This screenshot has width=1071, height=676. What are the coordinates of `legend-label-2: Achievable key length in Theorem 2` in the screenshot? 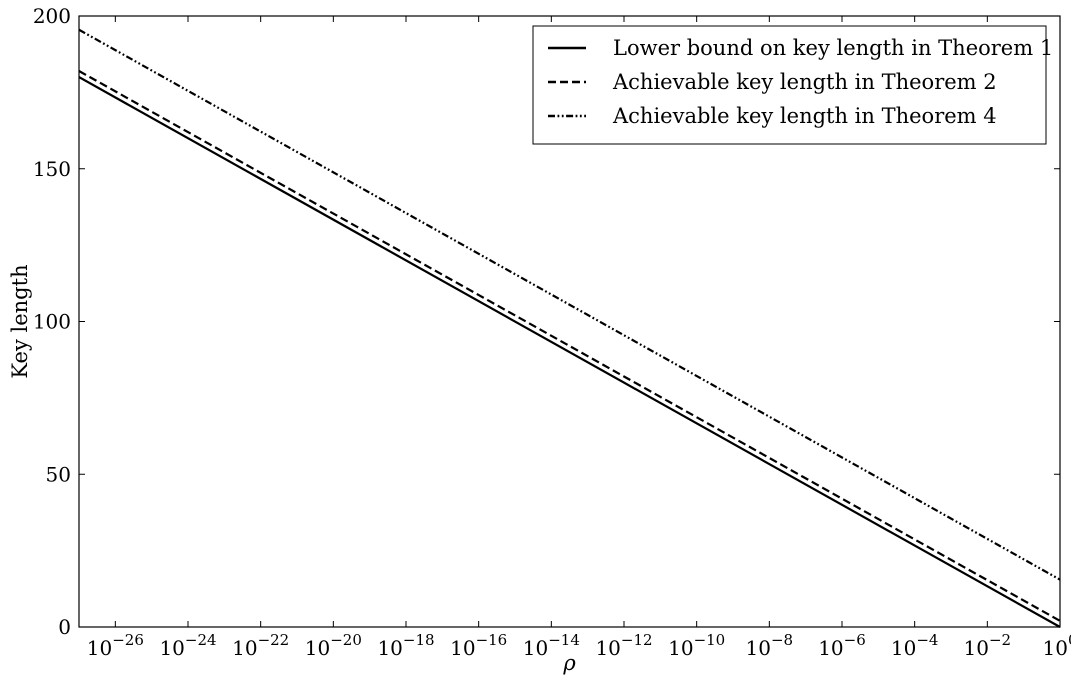 It's located at (804, 82).